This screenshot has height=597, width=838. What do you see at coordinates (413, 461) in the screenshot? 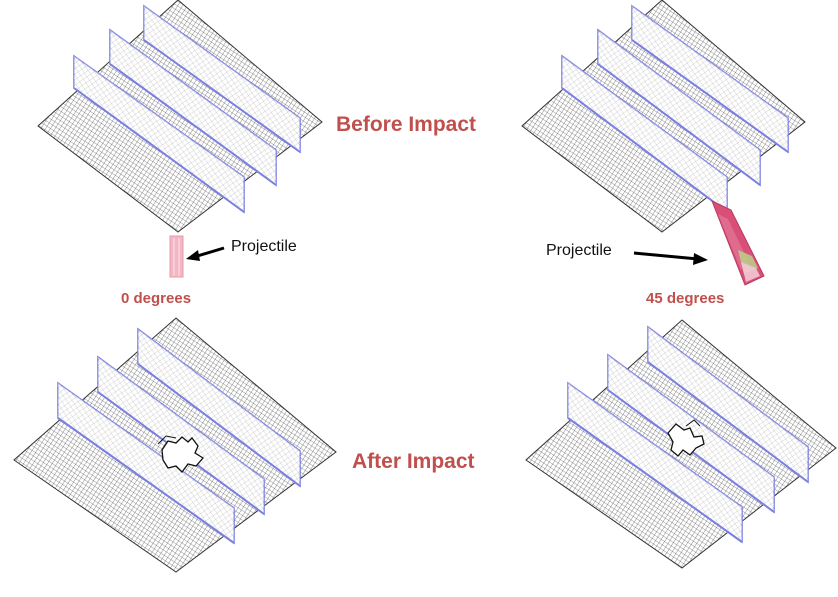
I see `heading-after-impact: After Impact` at bounding box center [413, 461].